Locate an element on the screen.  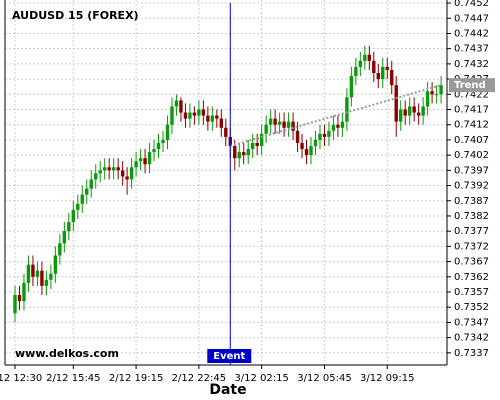
y-tick-label: 0.7357 is located at coordinates (471, 292).